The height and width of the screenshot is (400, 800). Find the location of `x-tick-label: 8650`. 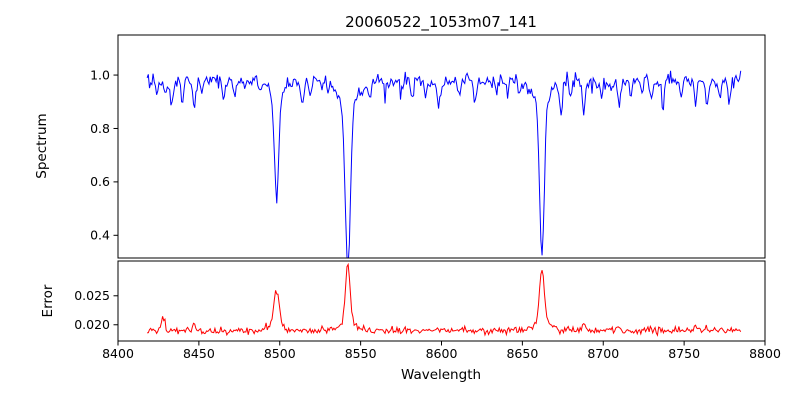

x-tick-label: 8650 is located at coordinates (522, 353).